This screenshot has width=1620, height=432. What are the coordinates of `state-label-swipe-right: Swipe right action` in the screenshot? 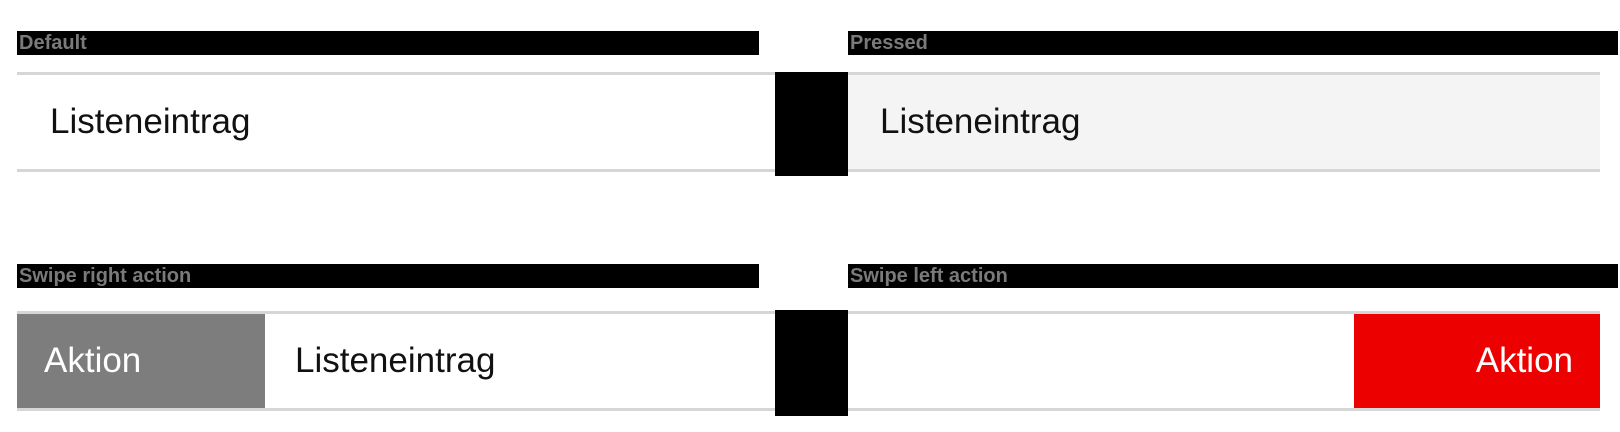 It's located at (388, 276).